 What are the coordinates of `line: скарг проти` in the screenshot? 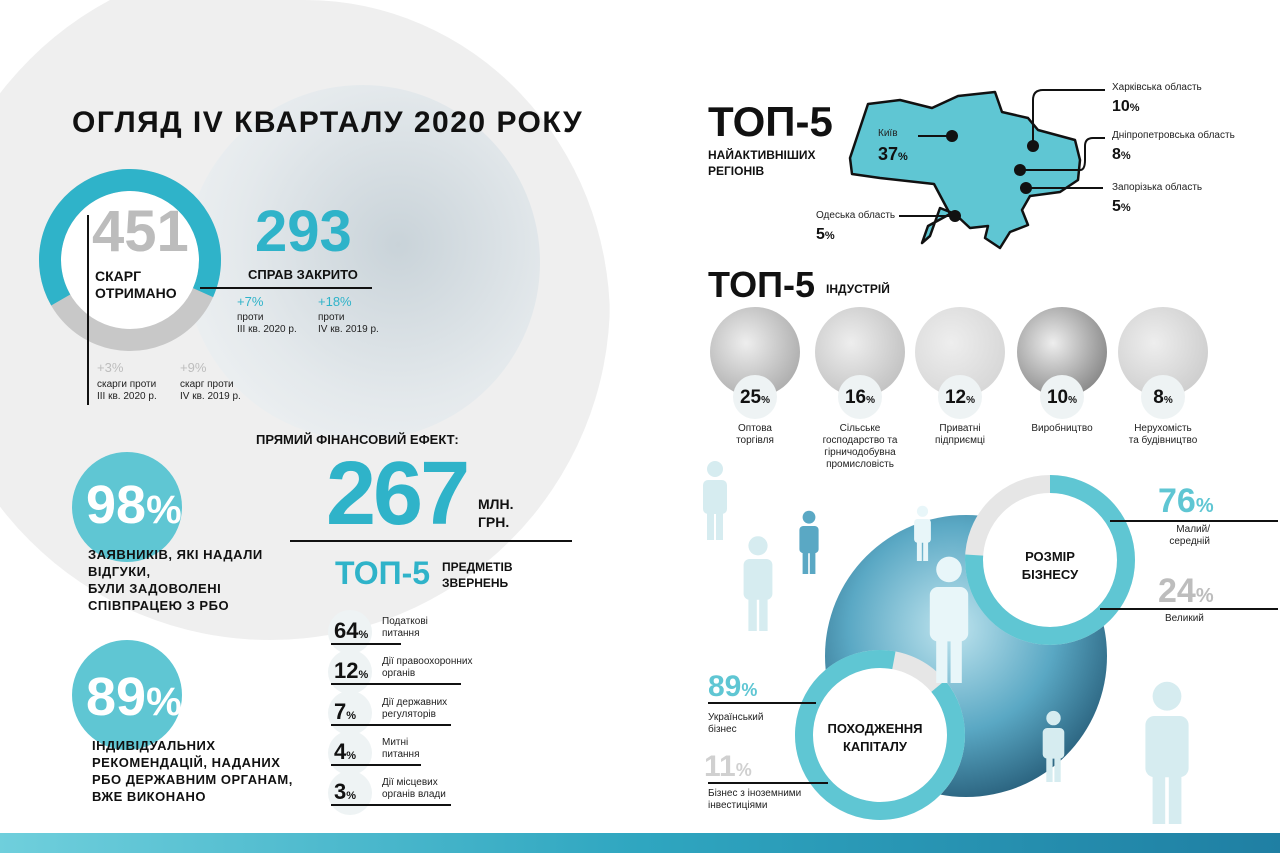 It's located at (207, 384).